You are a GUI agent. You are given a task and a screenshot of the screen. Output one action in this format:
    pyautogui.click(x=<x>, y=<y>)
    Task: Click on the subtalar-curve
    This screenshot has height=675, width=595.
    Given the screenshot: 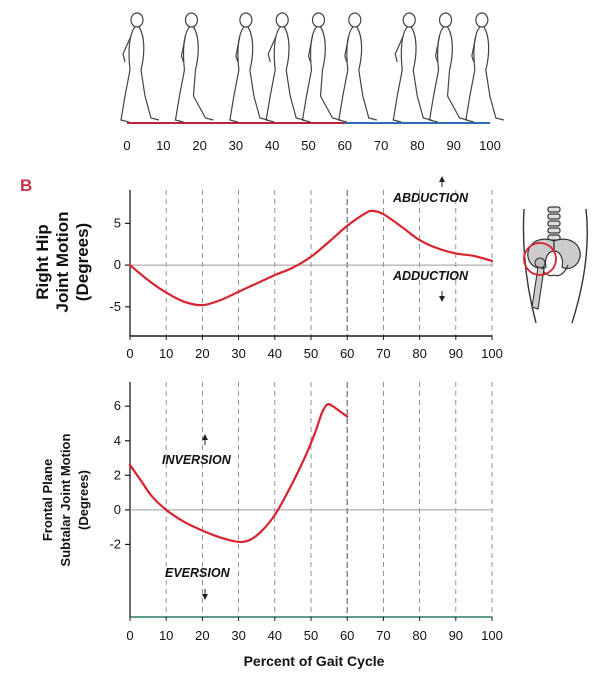 What is the action you would take?
    pyautogui.click(x=238, y=473)
    